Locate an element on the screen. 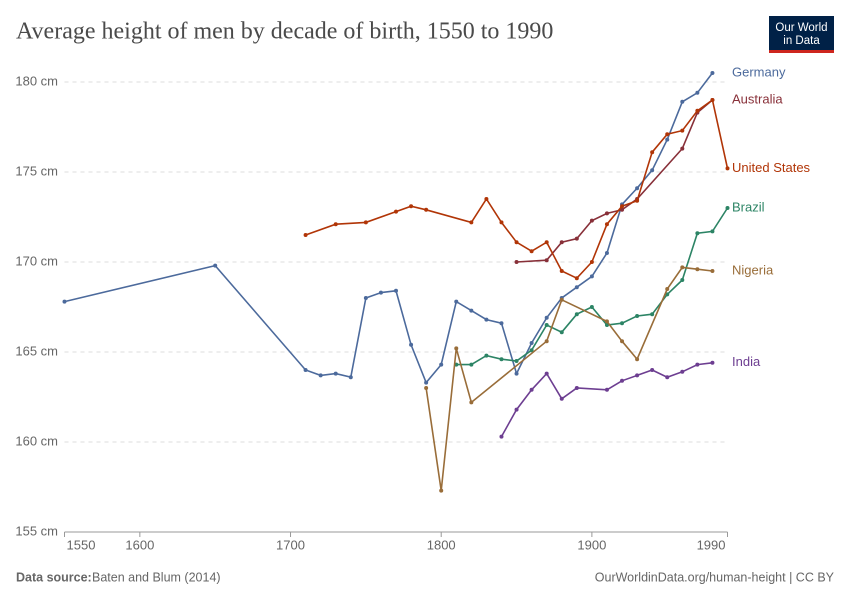 The height and width of the screenshot is (605, 850). legend-label: United States is located at coordinates (771, 167).